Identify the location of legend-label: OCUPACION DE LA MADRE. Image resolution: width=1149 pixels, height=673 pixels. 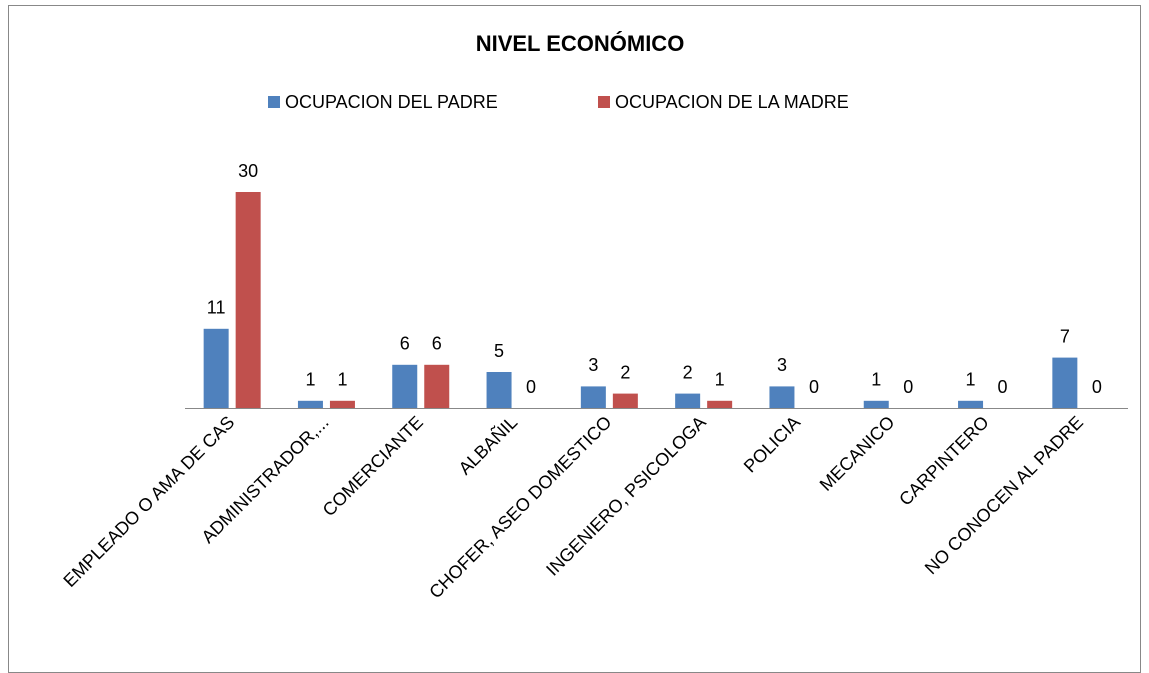
(732, 102).